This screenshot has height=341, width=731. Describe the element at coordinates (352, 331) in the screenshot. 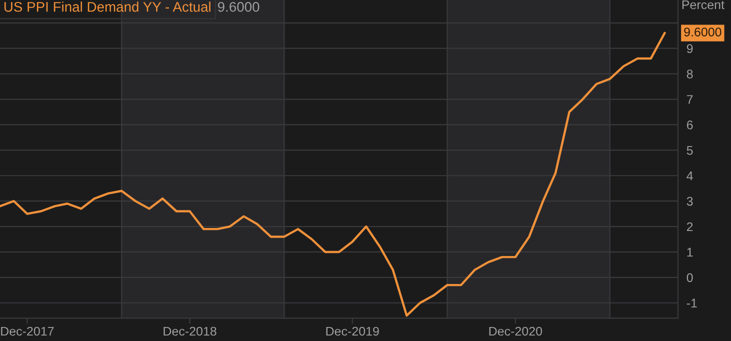

I see `x-tick-label: Dec-2019` at that location.